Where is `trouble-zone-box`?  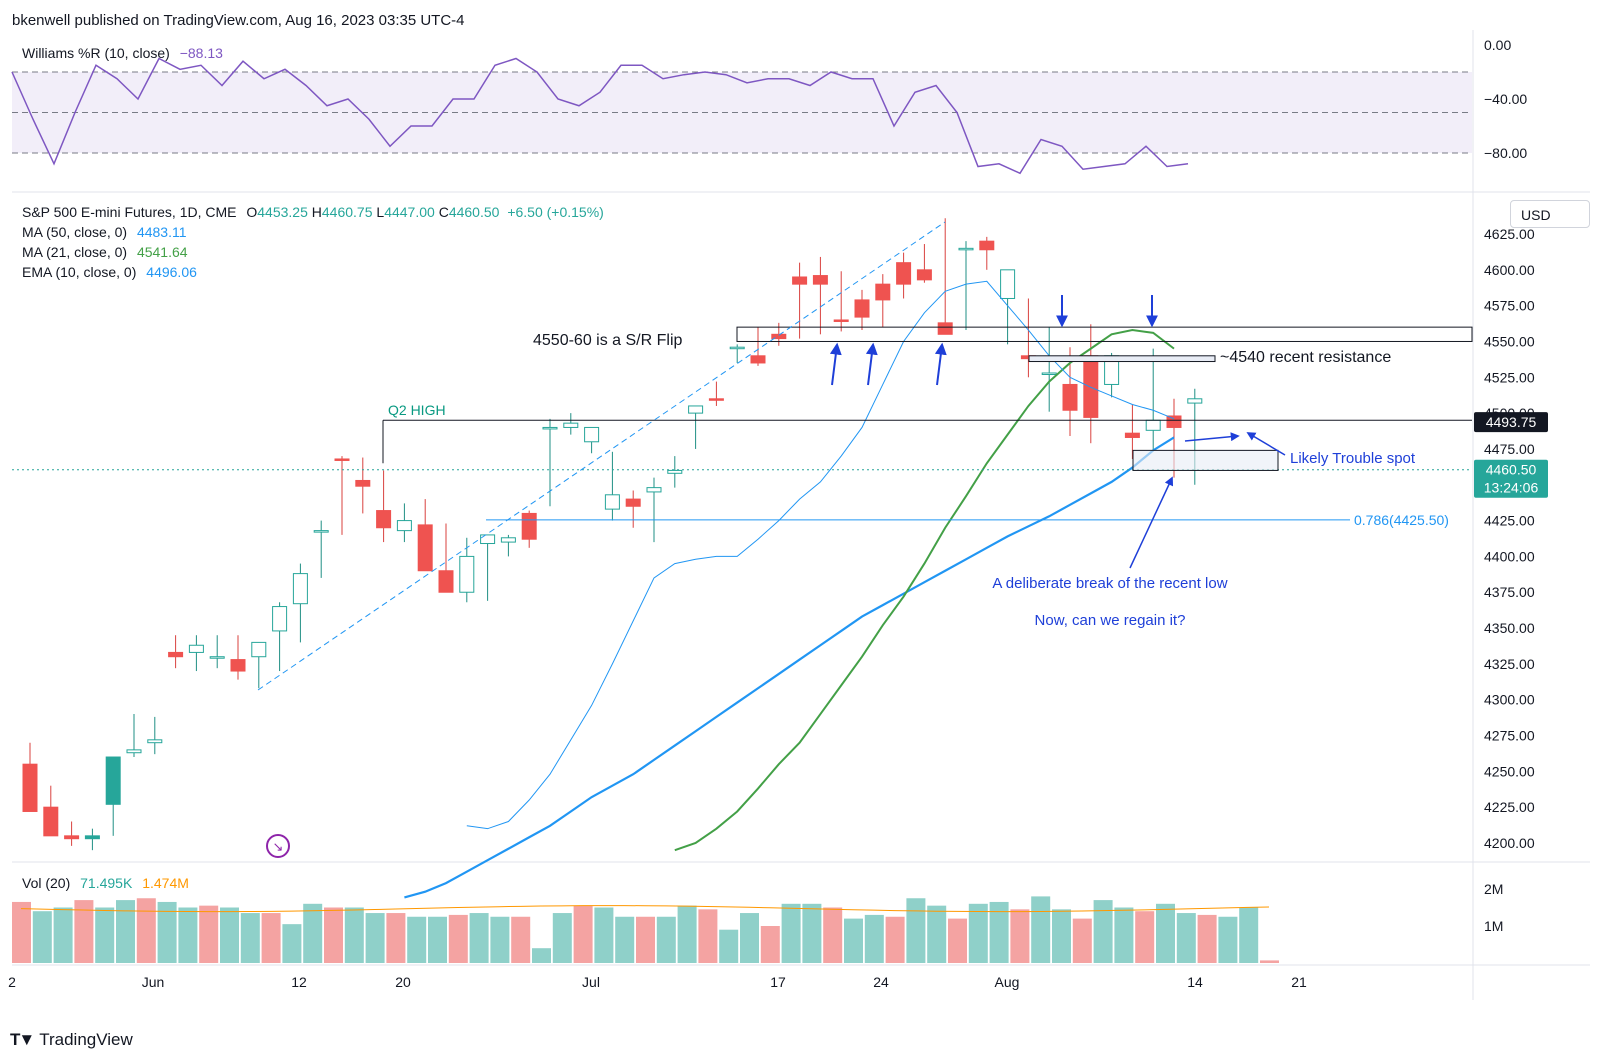 trouble-zone-box is located at coordinates (1205, 460).